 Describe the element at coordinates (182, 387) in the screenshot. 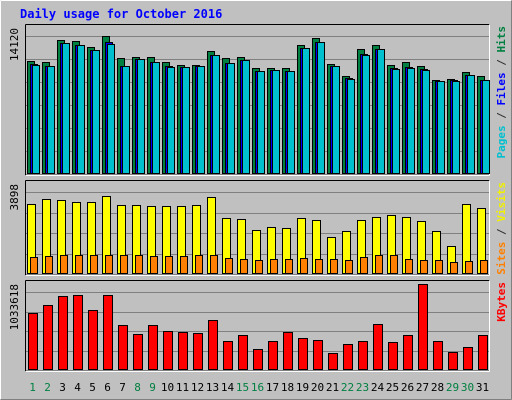

I see `x-tick-day-11: 11` at that location.